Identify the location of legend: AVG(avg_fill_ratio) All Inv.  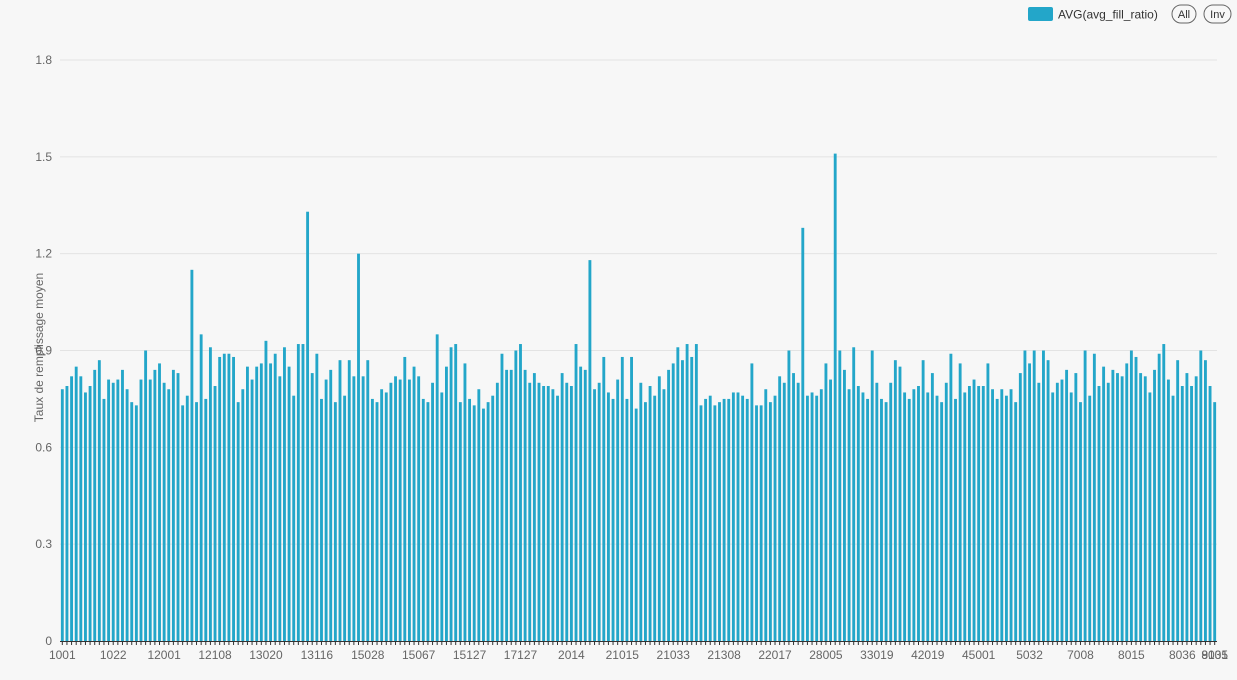
(1130, 14).